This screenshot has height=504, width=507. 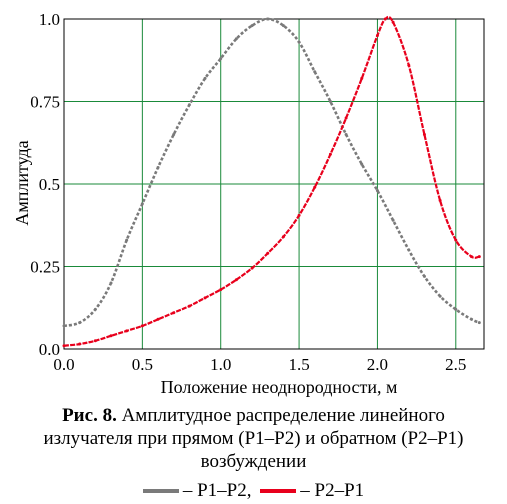 I want to click on legend-label-p1p2: – P1–P2,, so click(x=217, y=490).